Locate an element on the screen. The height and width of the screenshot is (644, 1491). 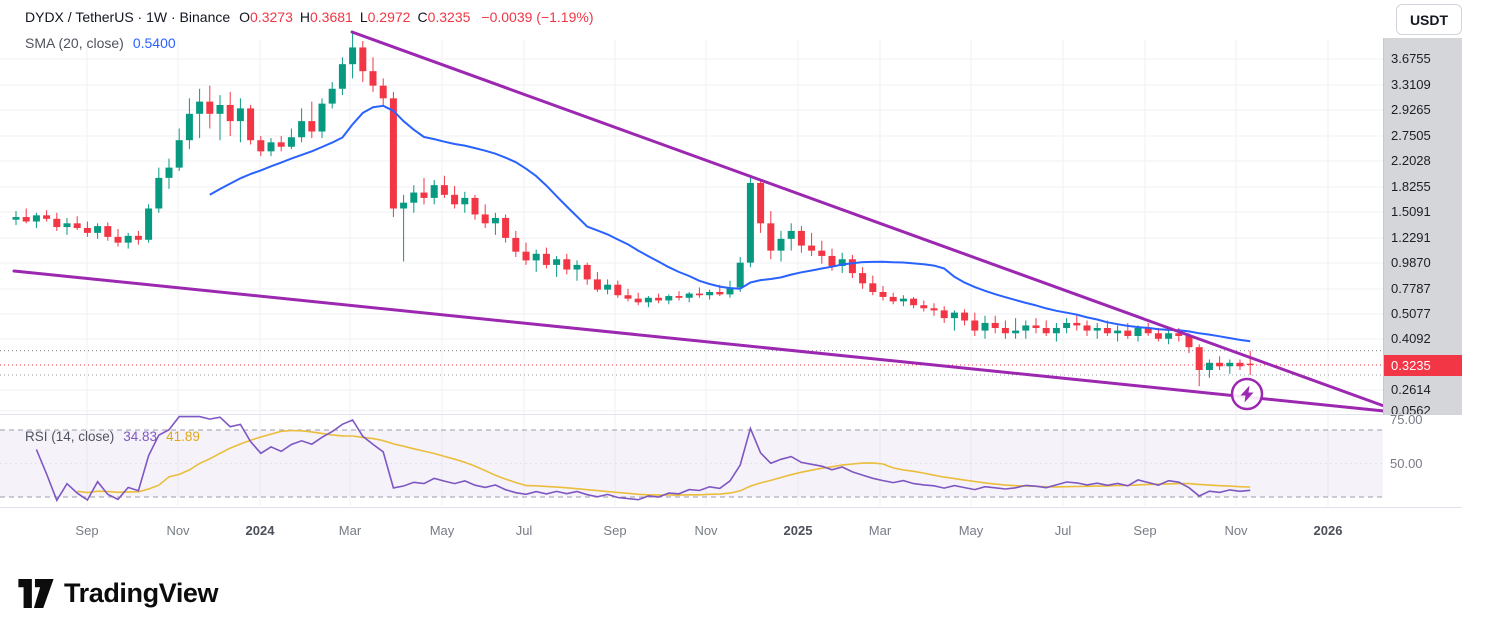
time-axis-label: Mar is located at coordinates (880, 530).